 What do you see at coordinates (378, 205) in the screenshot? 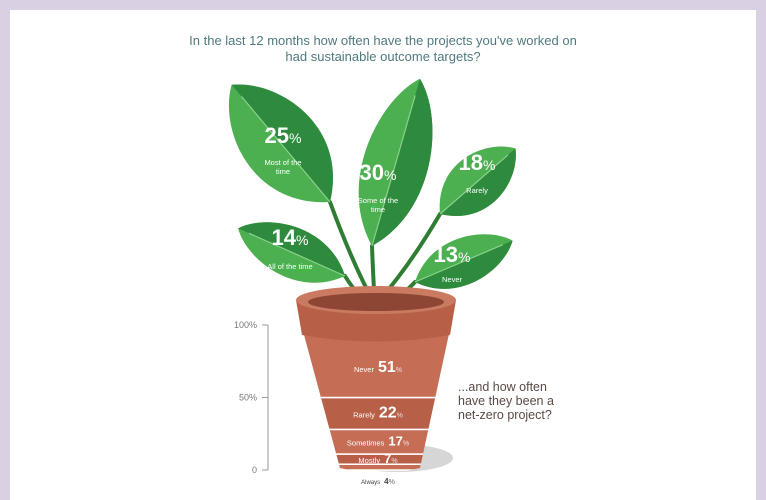
I see `category-label: Some of the time` at bounding box center [378, 205].